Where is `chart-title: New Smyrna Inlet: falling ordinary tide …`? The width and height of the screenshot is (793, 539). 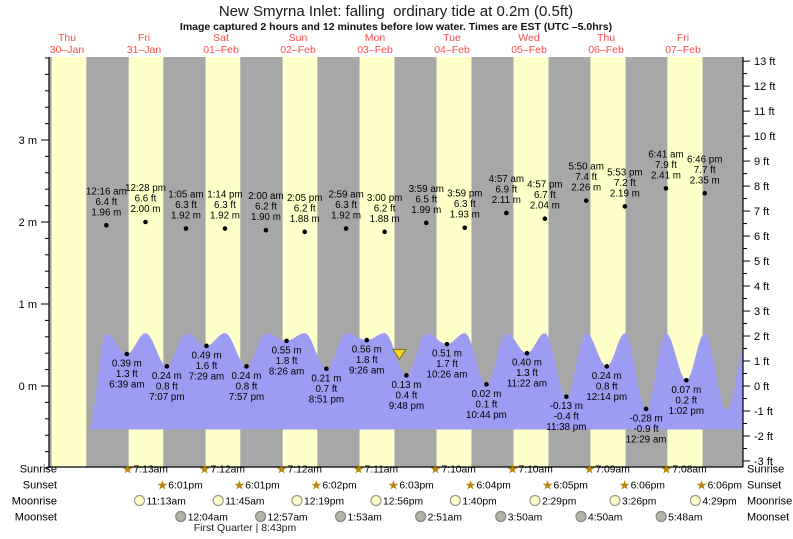 chart-title: New Smyrna Inlet: falling ordinary tide … is located at coordinates (396, 11).